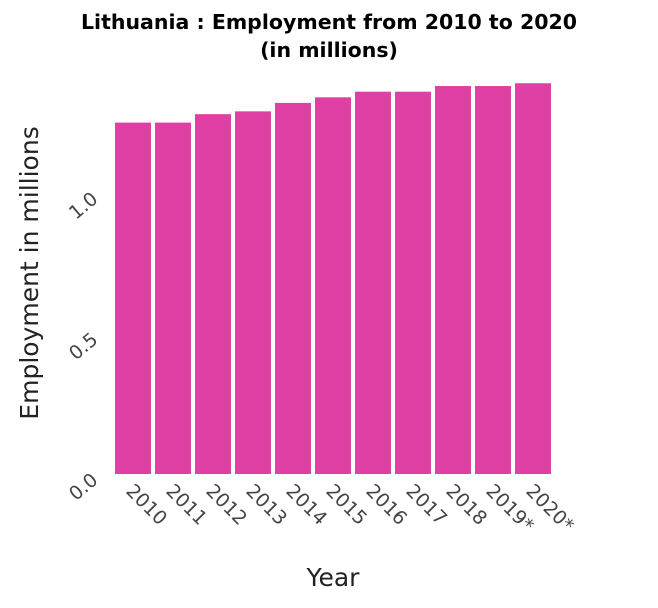  Describe the element at coordinates (426, 505) in the screenshot. I see `x-tick-label: 2017` at that location.